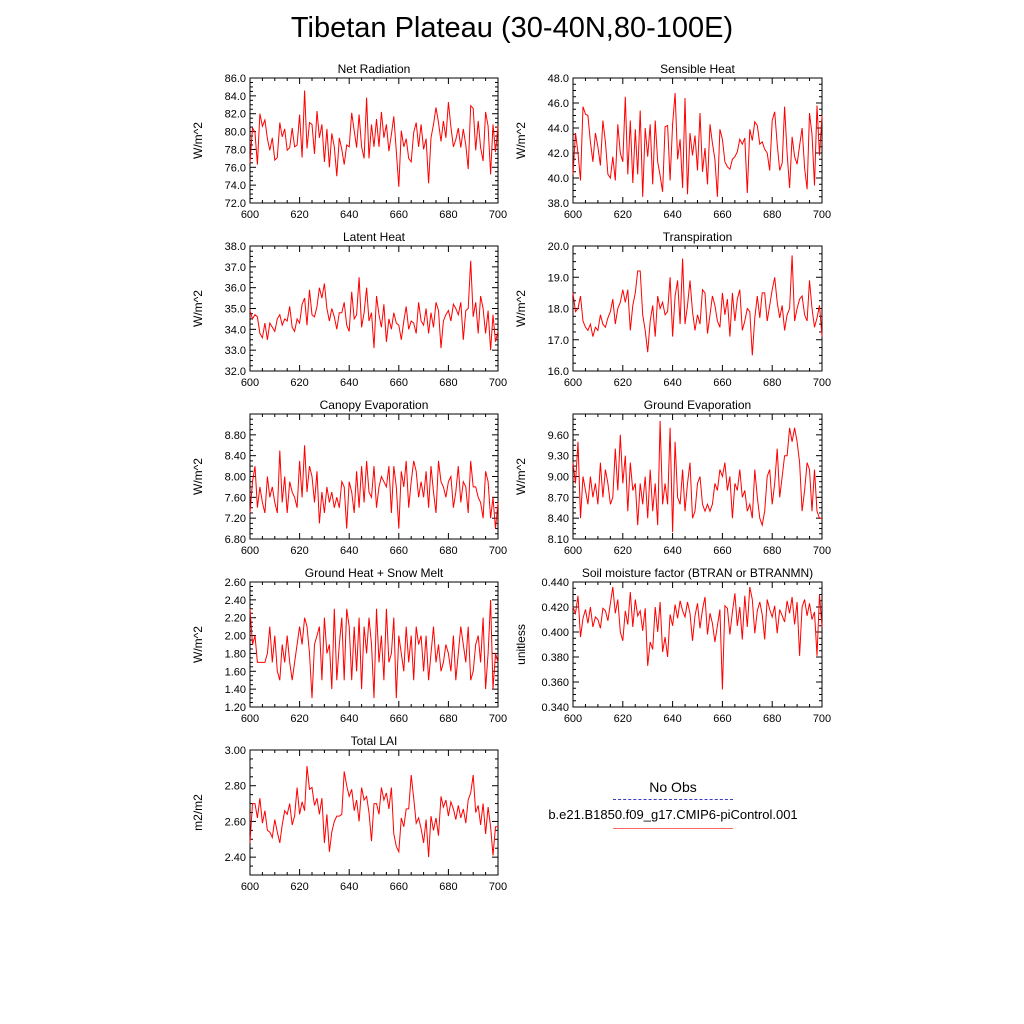  I want to click on y-tick-label: 9.30, so click(558, 457).